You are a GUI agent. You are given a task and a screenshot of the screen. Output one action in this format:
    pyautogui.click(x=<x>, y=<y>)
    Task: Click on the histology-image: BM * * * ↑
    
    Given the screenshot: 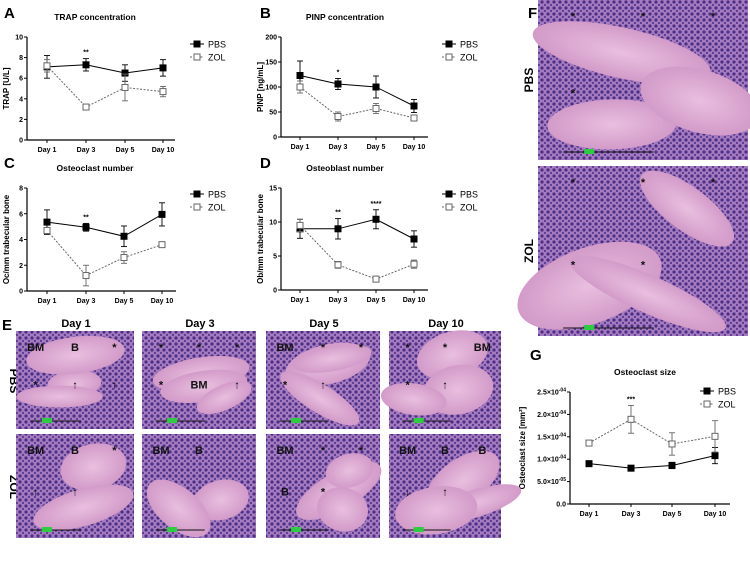 What is the action you would take?
    pyautogui.click(x=323, y=380)
    